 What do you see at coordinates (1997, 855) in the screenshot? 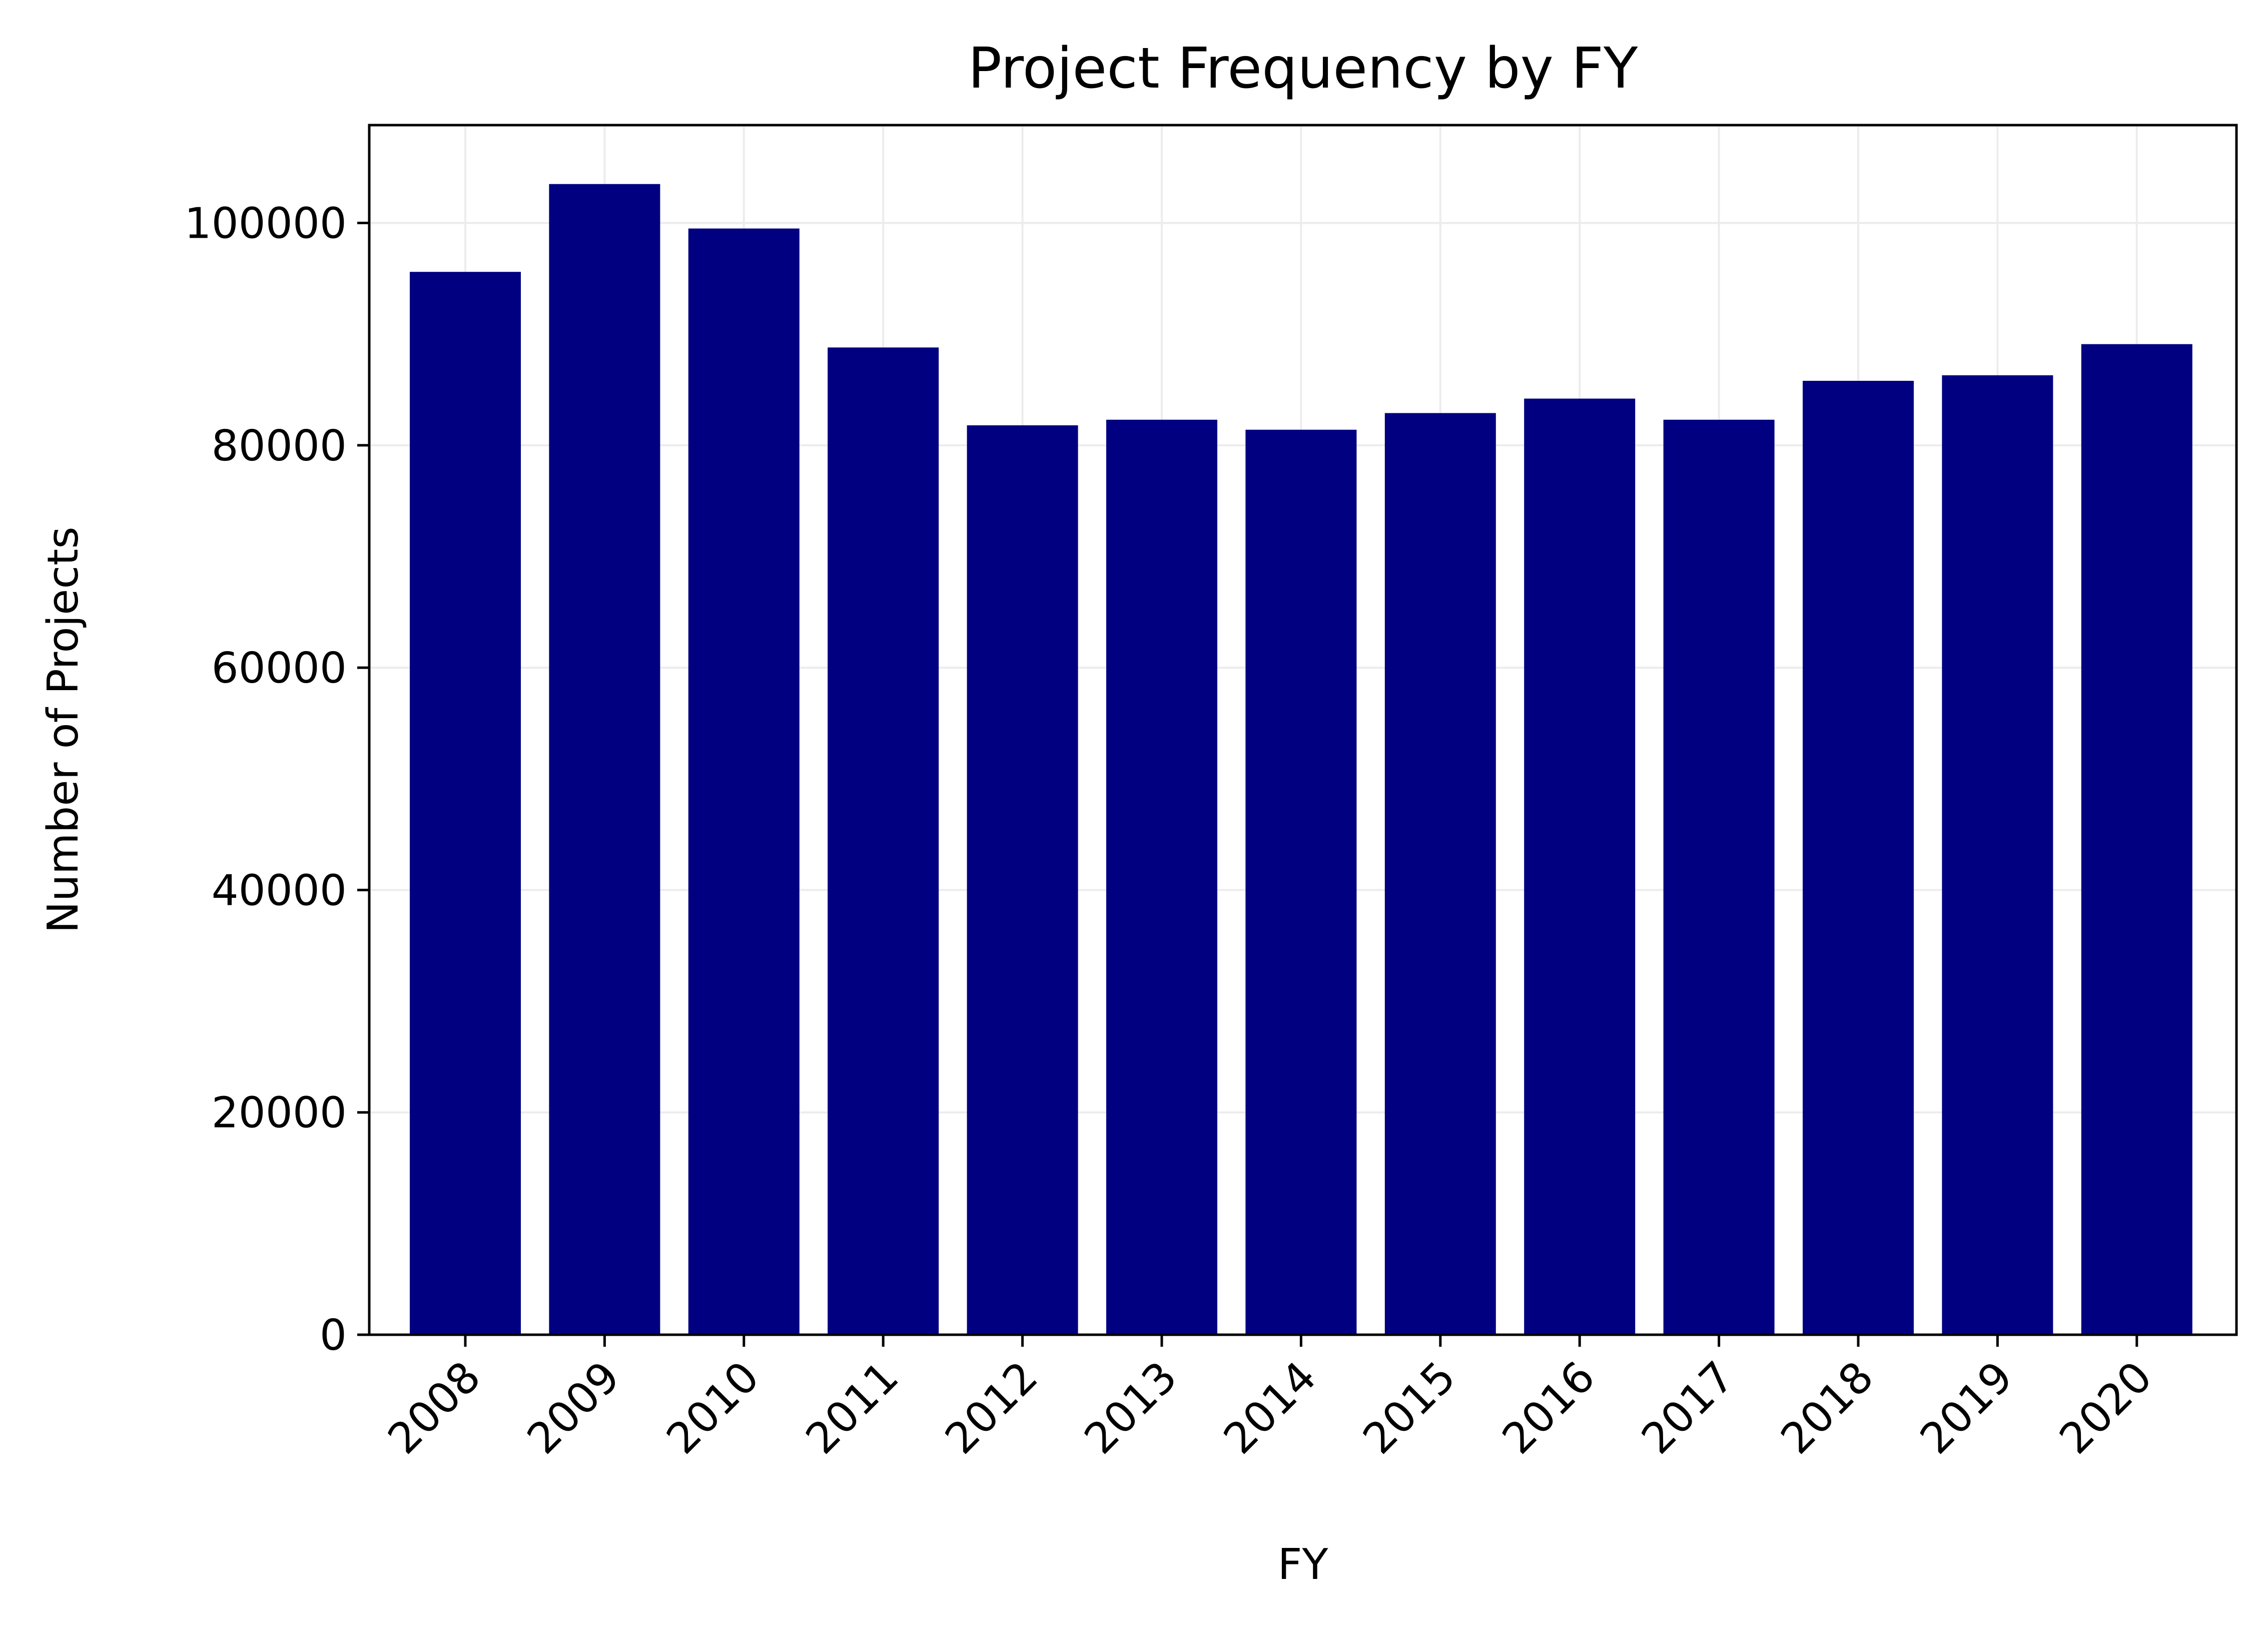
I see `bar-2019` at bounding box center [1997, 855].